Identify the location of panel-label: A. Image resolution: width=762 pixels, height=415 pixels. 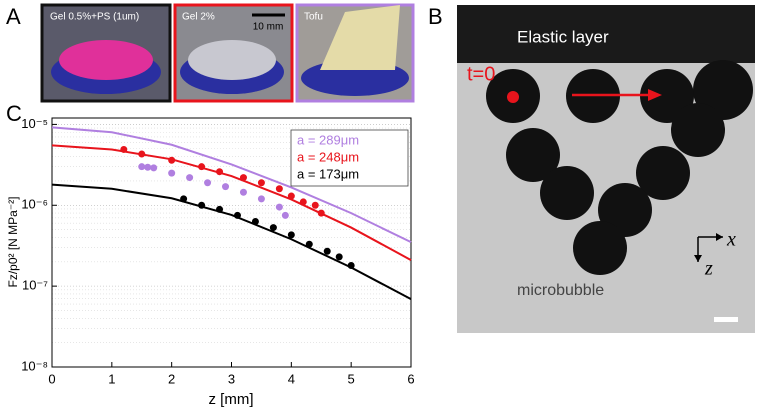
(13, 16).